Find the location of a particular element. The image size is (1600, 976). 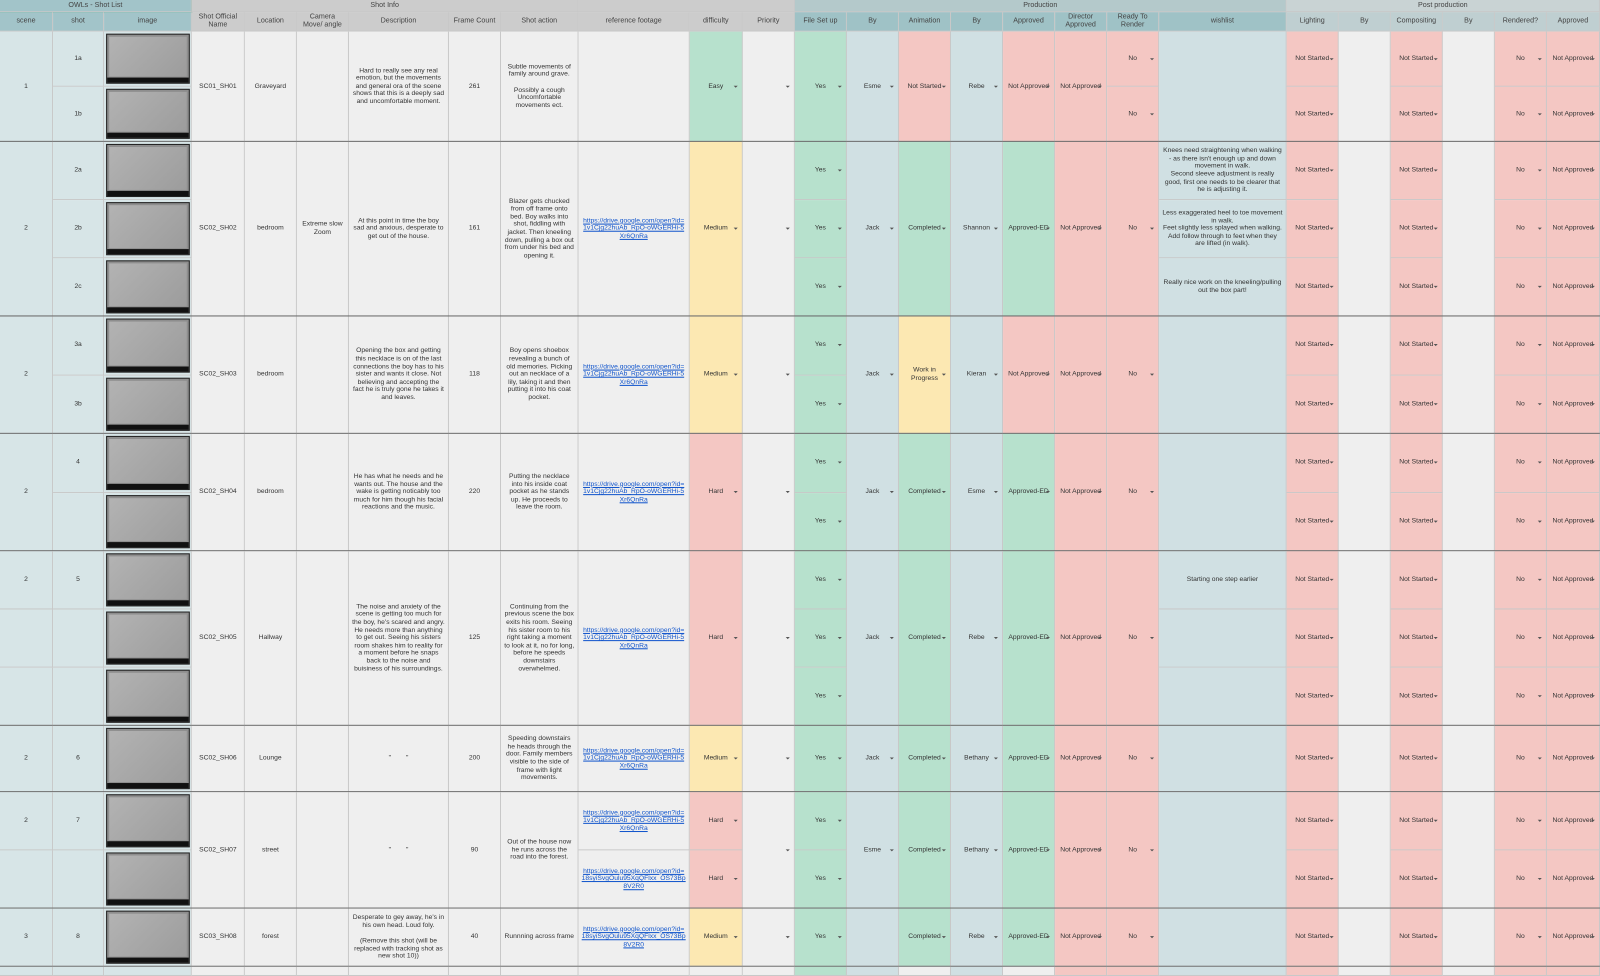

difficulty-cell: Easy is located at coordinates (716, 86).